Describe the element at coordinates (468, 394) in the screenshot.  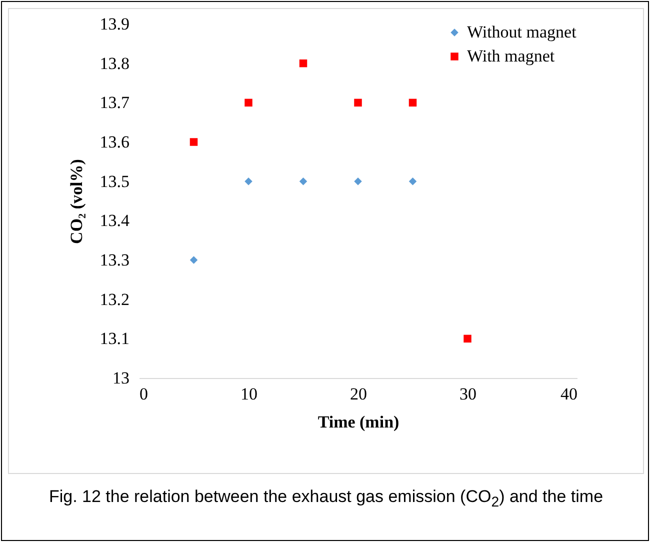
I see `x-tick-label: 30` at that location.